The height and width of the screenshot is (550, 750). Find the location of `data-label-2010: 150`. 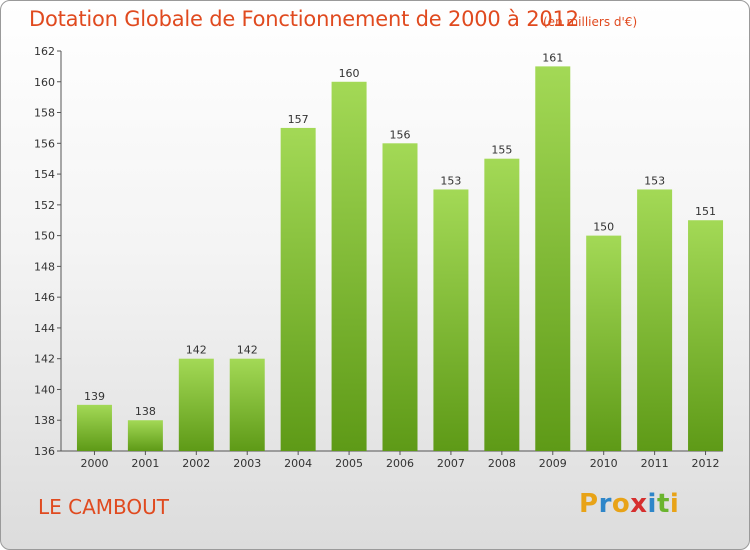

data-label-2010: 150 is located at coordinates (603, 227).